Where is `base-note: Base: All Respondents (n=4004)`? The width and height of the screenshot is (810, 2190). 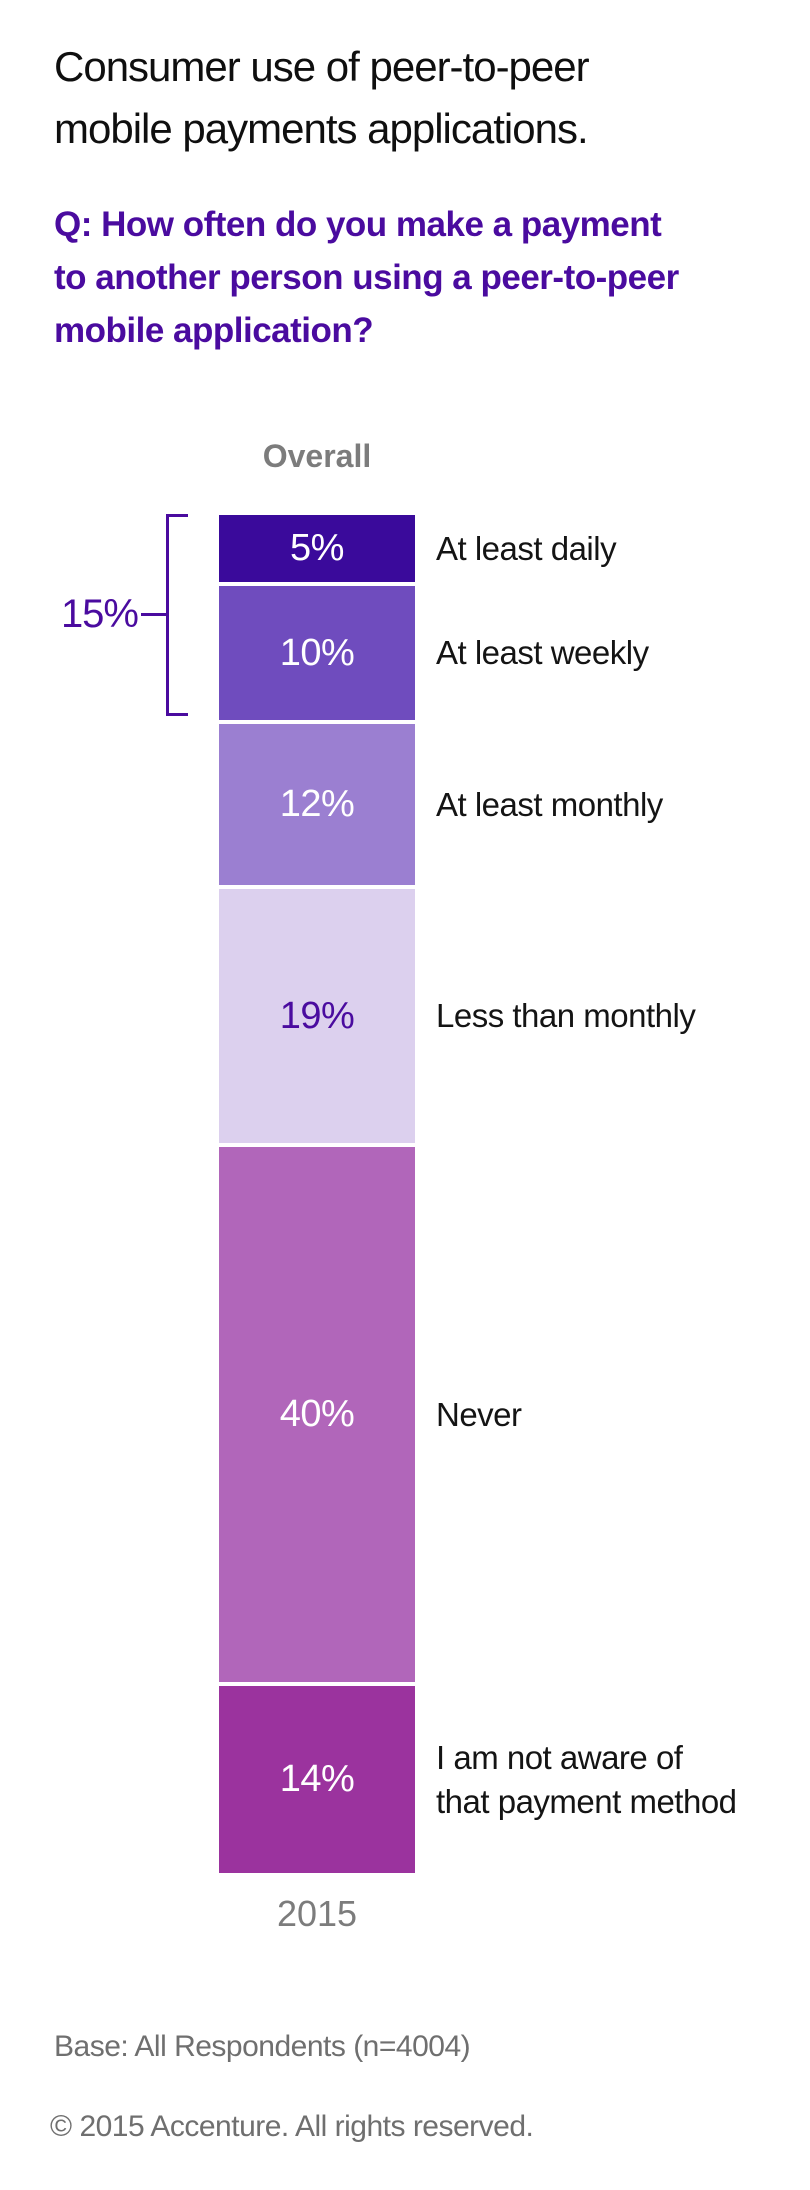
base-note: Base: All Respondents (n=4004) is located at coordinates (262, 2046).